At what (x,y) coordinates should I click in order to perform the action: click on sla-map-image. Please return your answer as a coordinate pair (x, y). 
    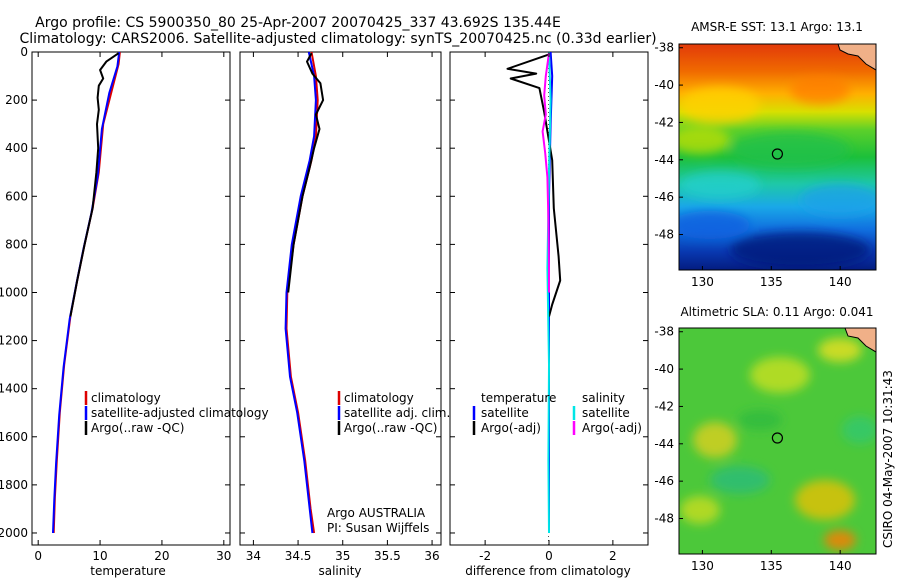
    Looking at the image, I should click on (777, 441).